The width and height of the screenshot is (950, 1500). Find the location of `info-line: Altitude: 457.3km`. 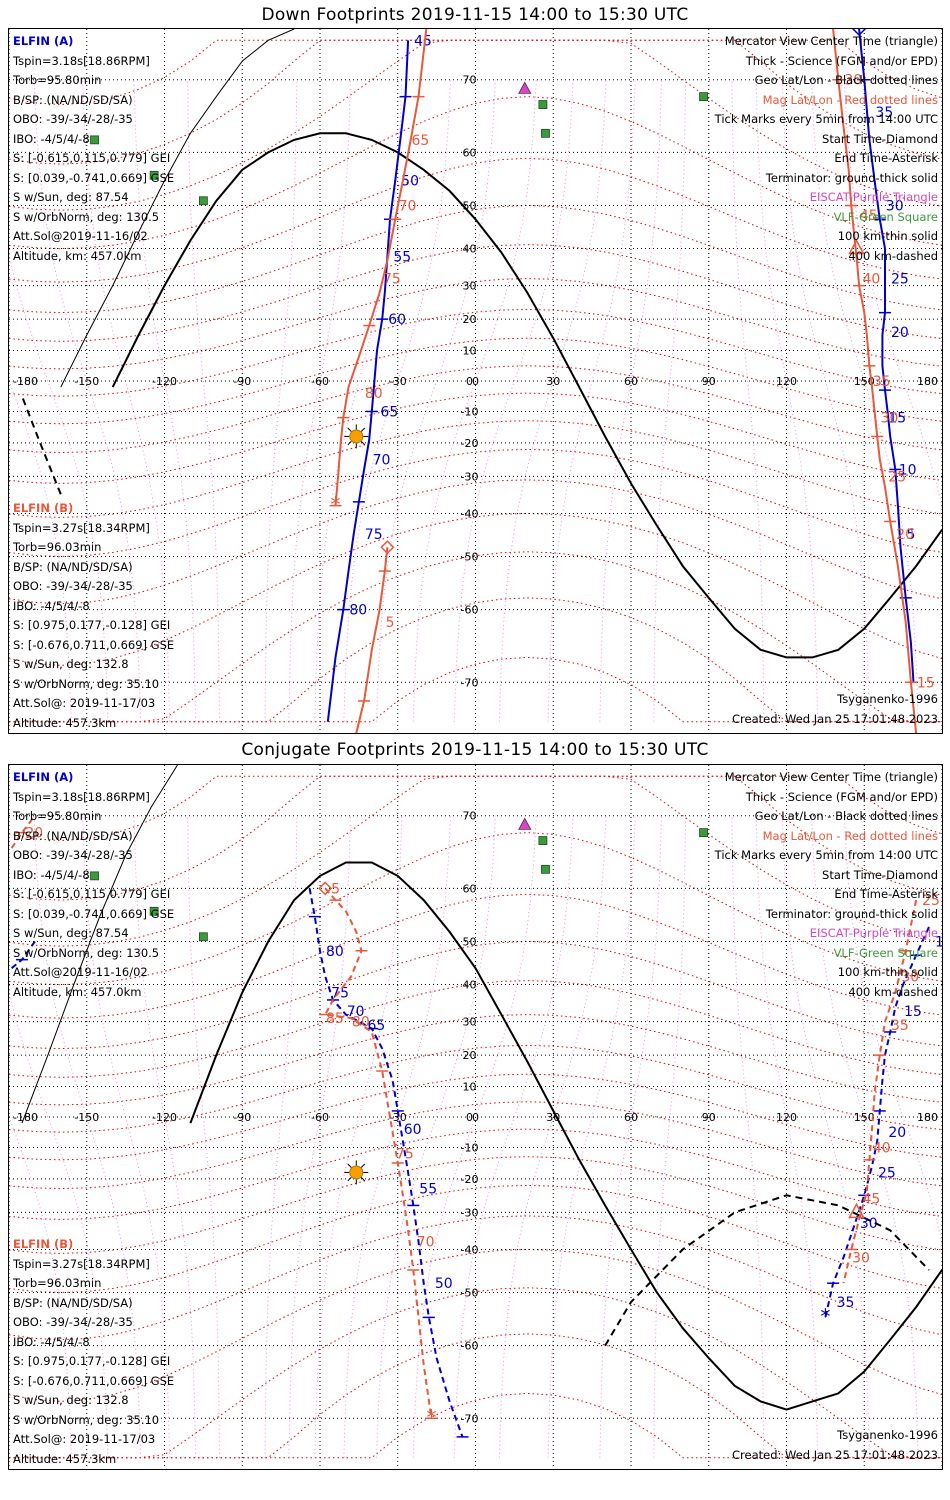

info-line: Altitude: 457.3km is located at coordinates (65, 1458).